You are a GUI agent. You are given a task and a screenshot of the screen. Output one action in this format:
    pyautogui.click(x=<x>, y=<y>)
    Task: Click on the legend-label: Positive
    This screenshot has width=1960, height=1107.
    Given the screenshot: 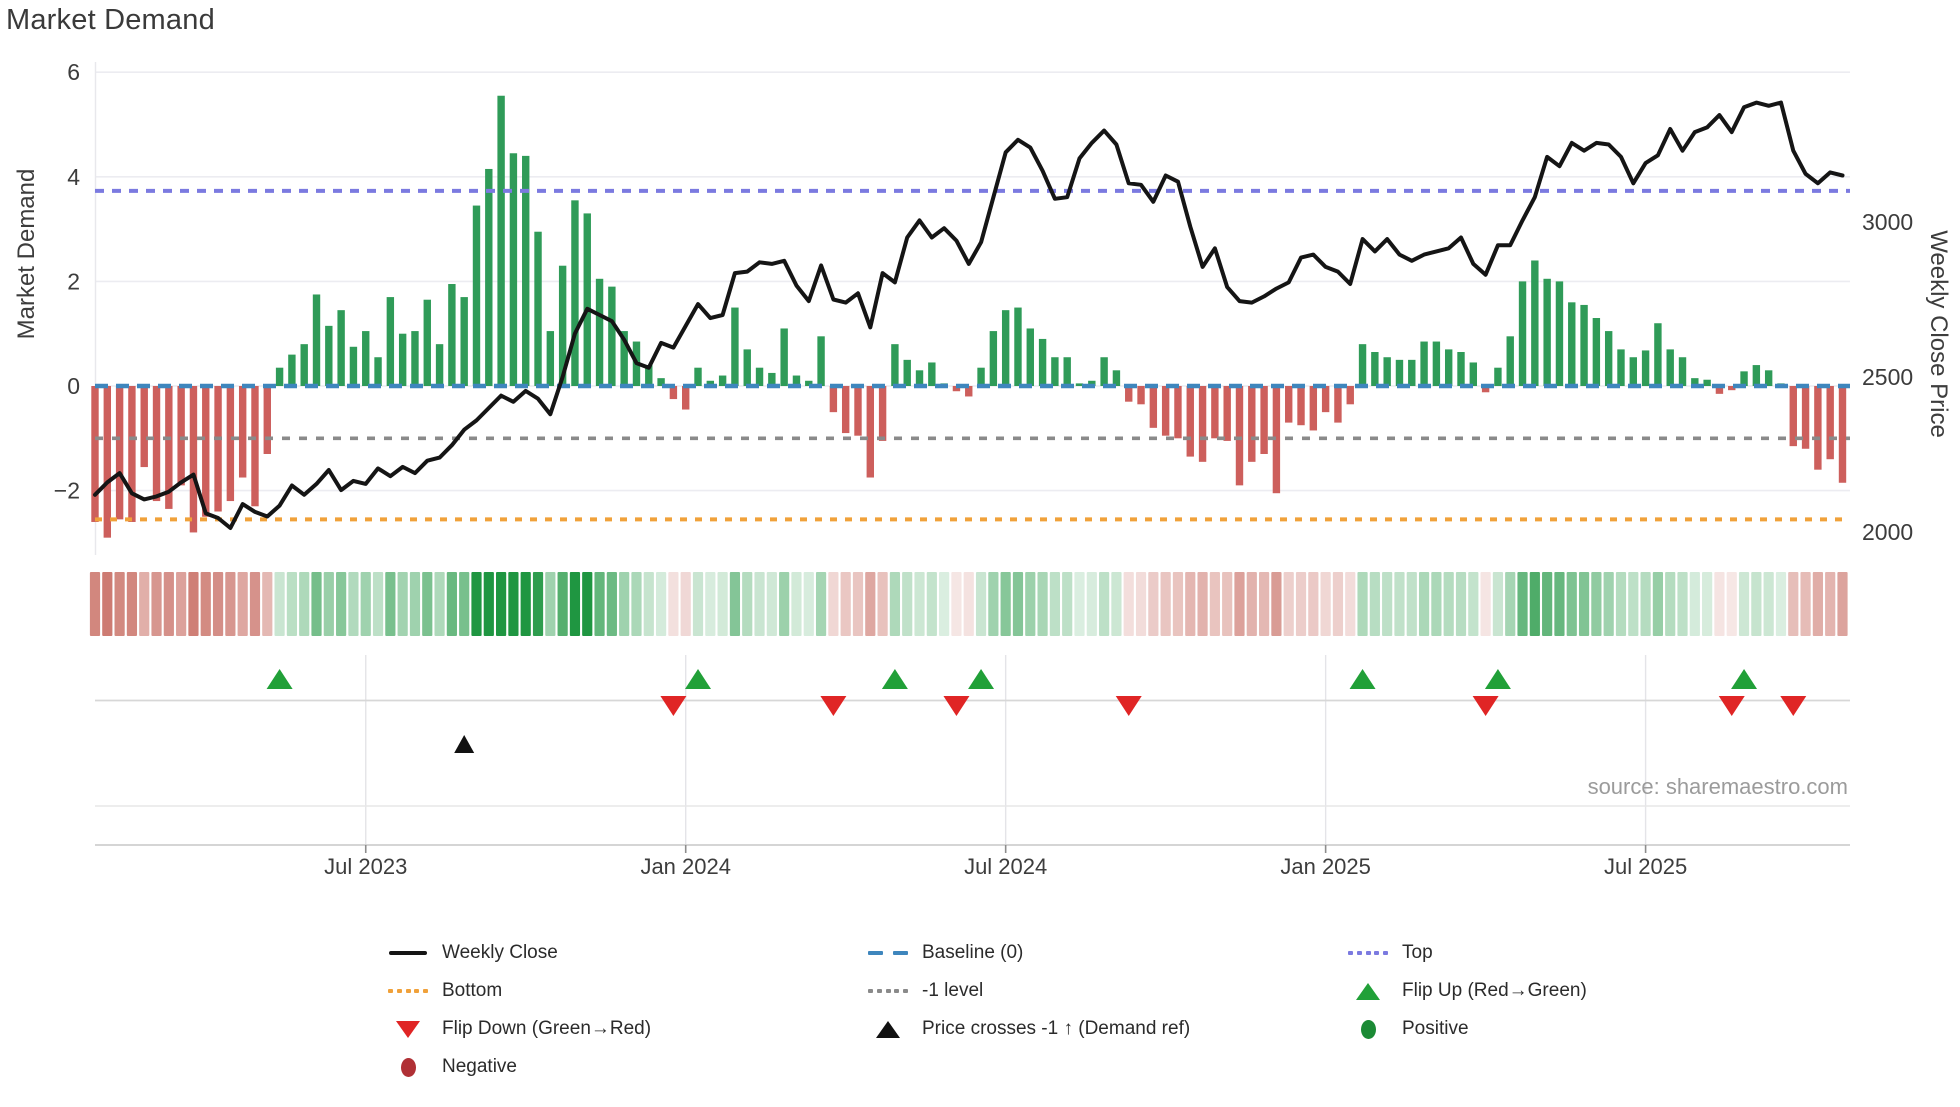 What is the action you would take?
    pyautogui.click(x=1435, y=1028)
    